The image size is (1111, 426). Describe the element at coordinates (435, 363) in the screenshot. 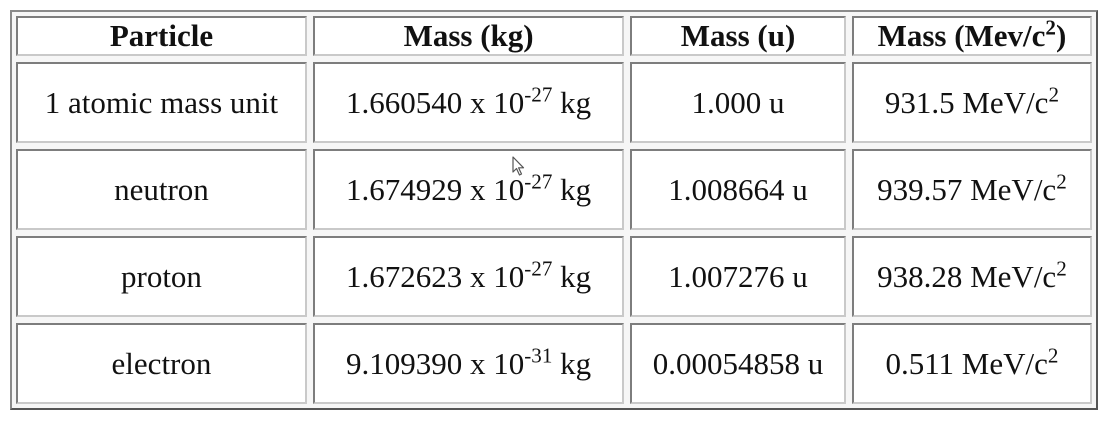

I see `cell-mass-kg-mantissa: 9.109390 x 10` at that location.